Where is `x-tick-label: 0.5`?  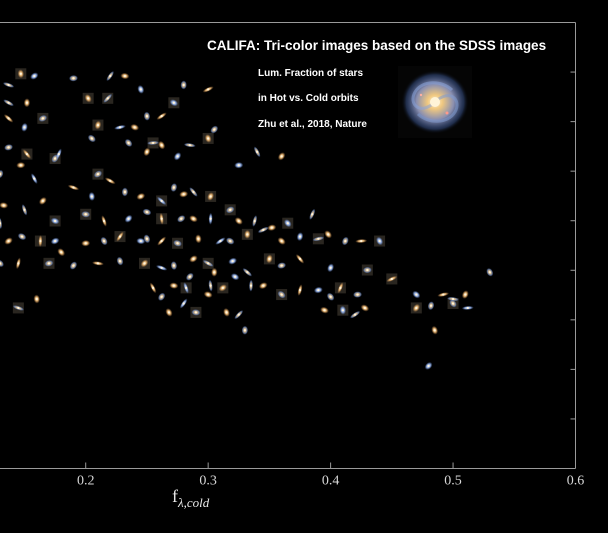
x-tick-label: 0.5 is located at coordinates (453, 481).